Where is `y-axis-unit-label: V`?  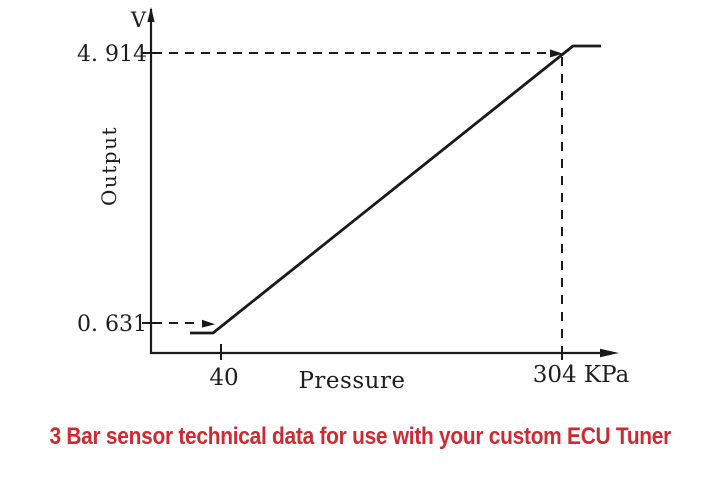
y-axis-unit-label: V is located at coordinates (138, 20).